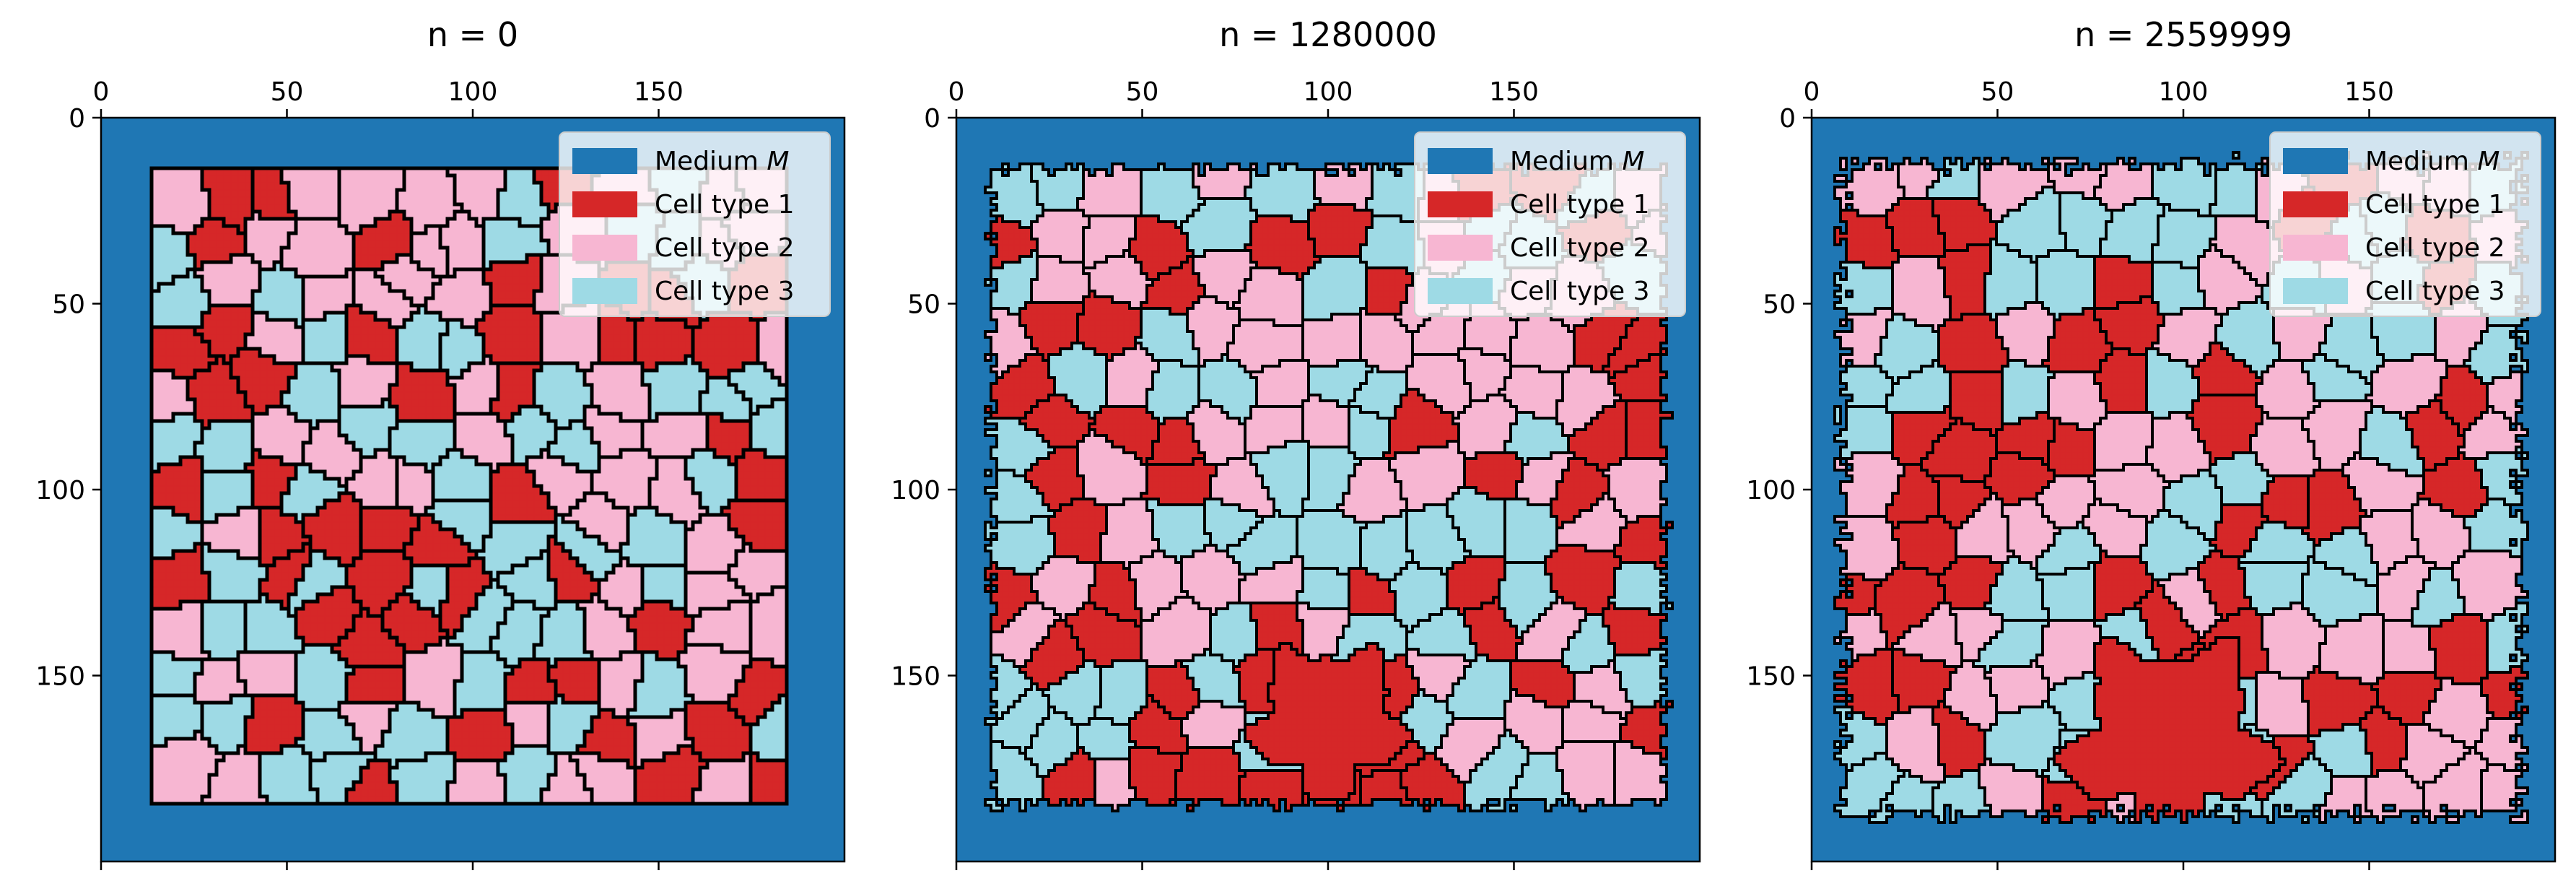 The height and width of the screenshot is (894, 2576). Describe the element at coordinates (472, 34) in the screenshot. I see `plot-title: n = 0` at that location.